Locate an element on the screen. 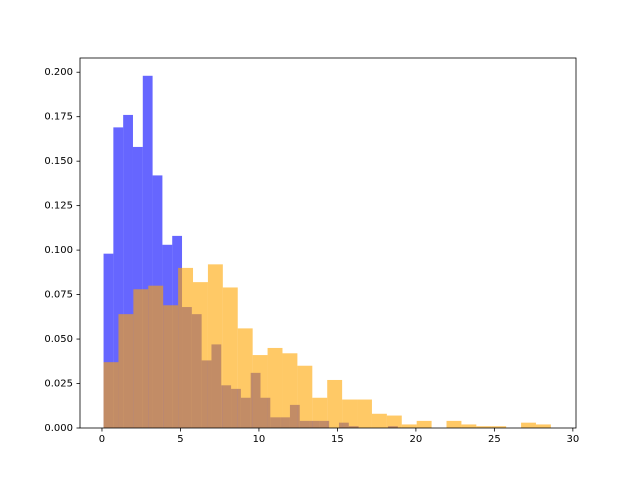 The width and height of the screenshot is (640, 480). y-tick-label: 0.075 is located at coordinates (58, 295).